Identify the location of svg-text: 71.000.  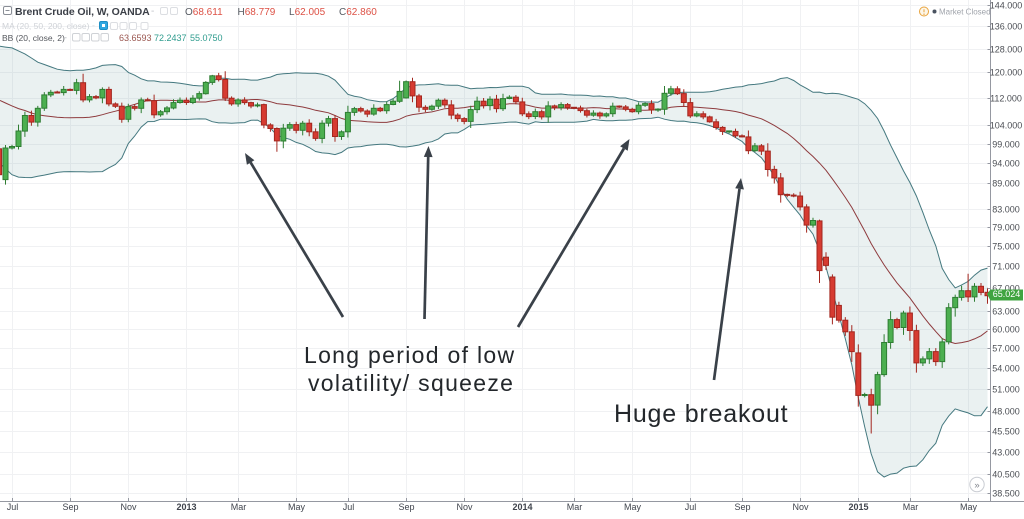
(1006, 267).